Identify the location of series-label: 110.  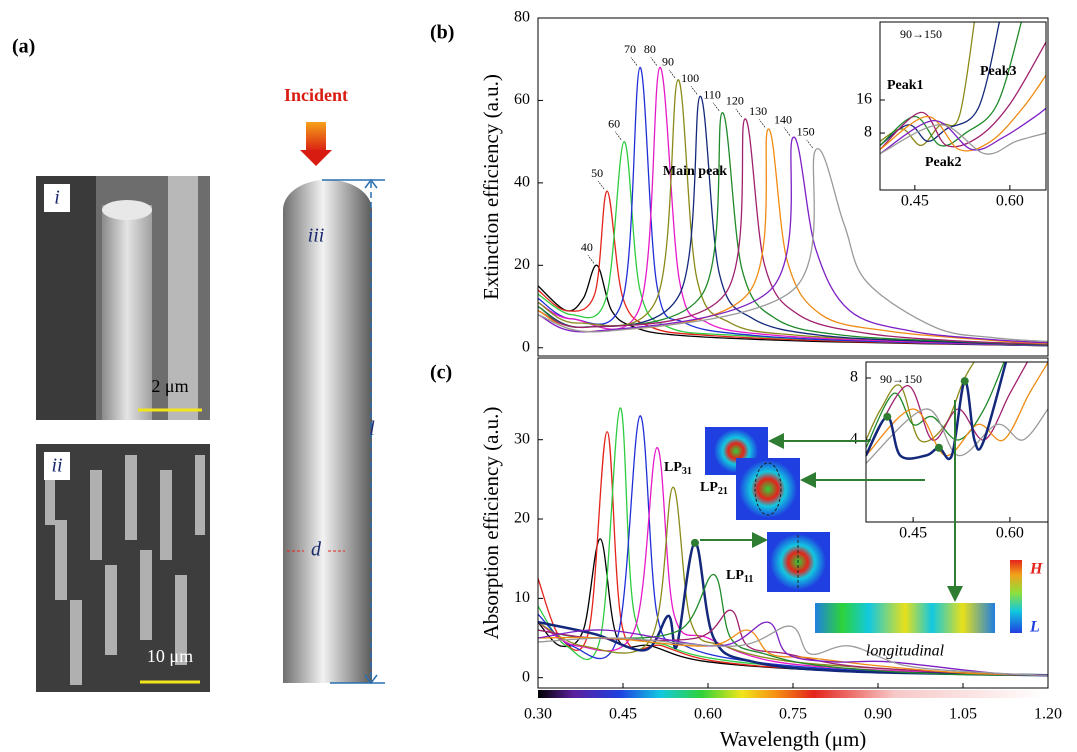
(712, 95).